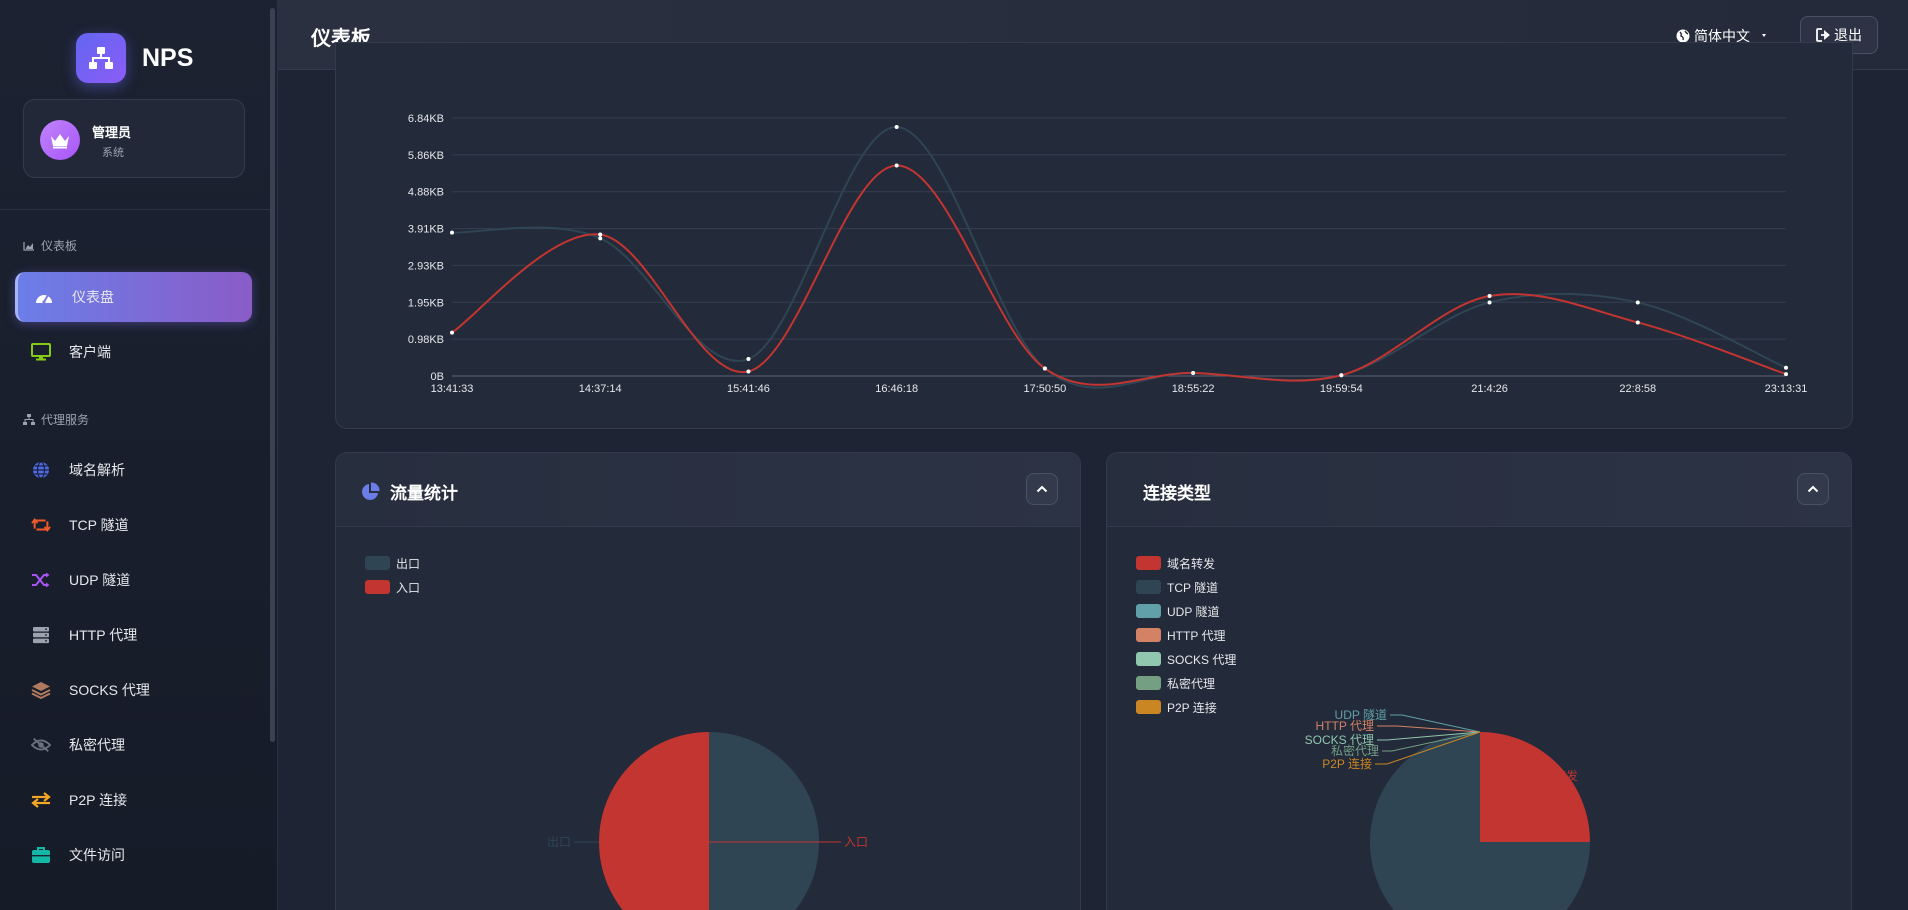 The width and height of the screenshot is (1908, 910). Describe the element at coordinates (133, 745) in the screenshot. I see `sidebar-item-private: 私密代理` at that location.